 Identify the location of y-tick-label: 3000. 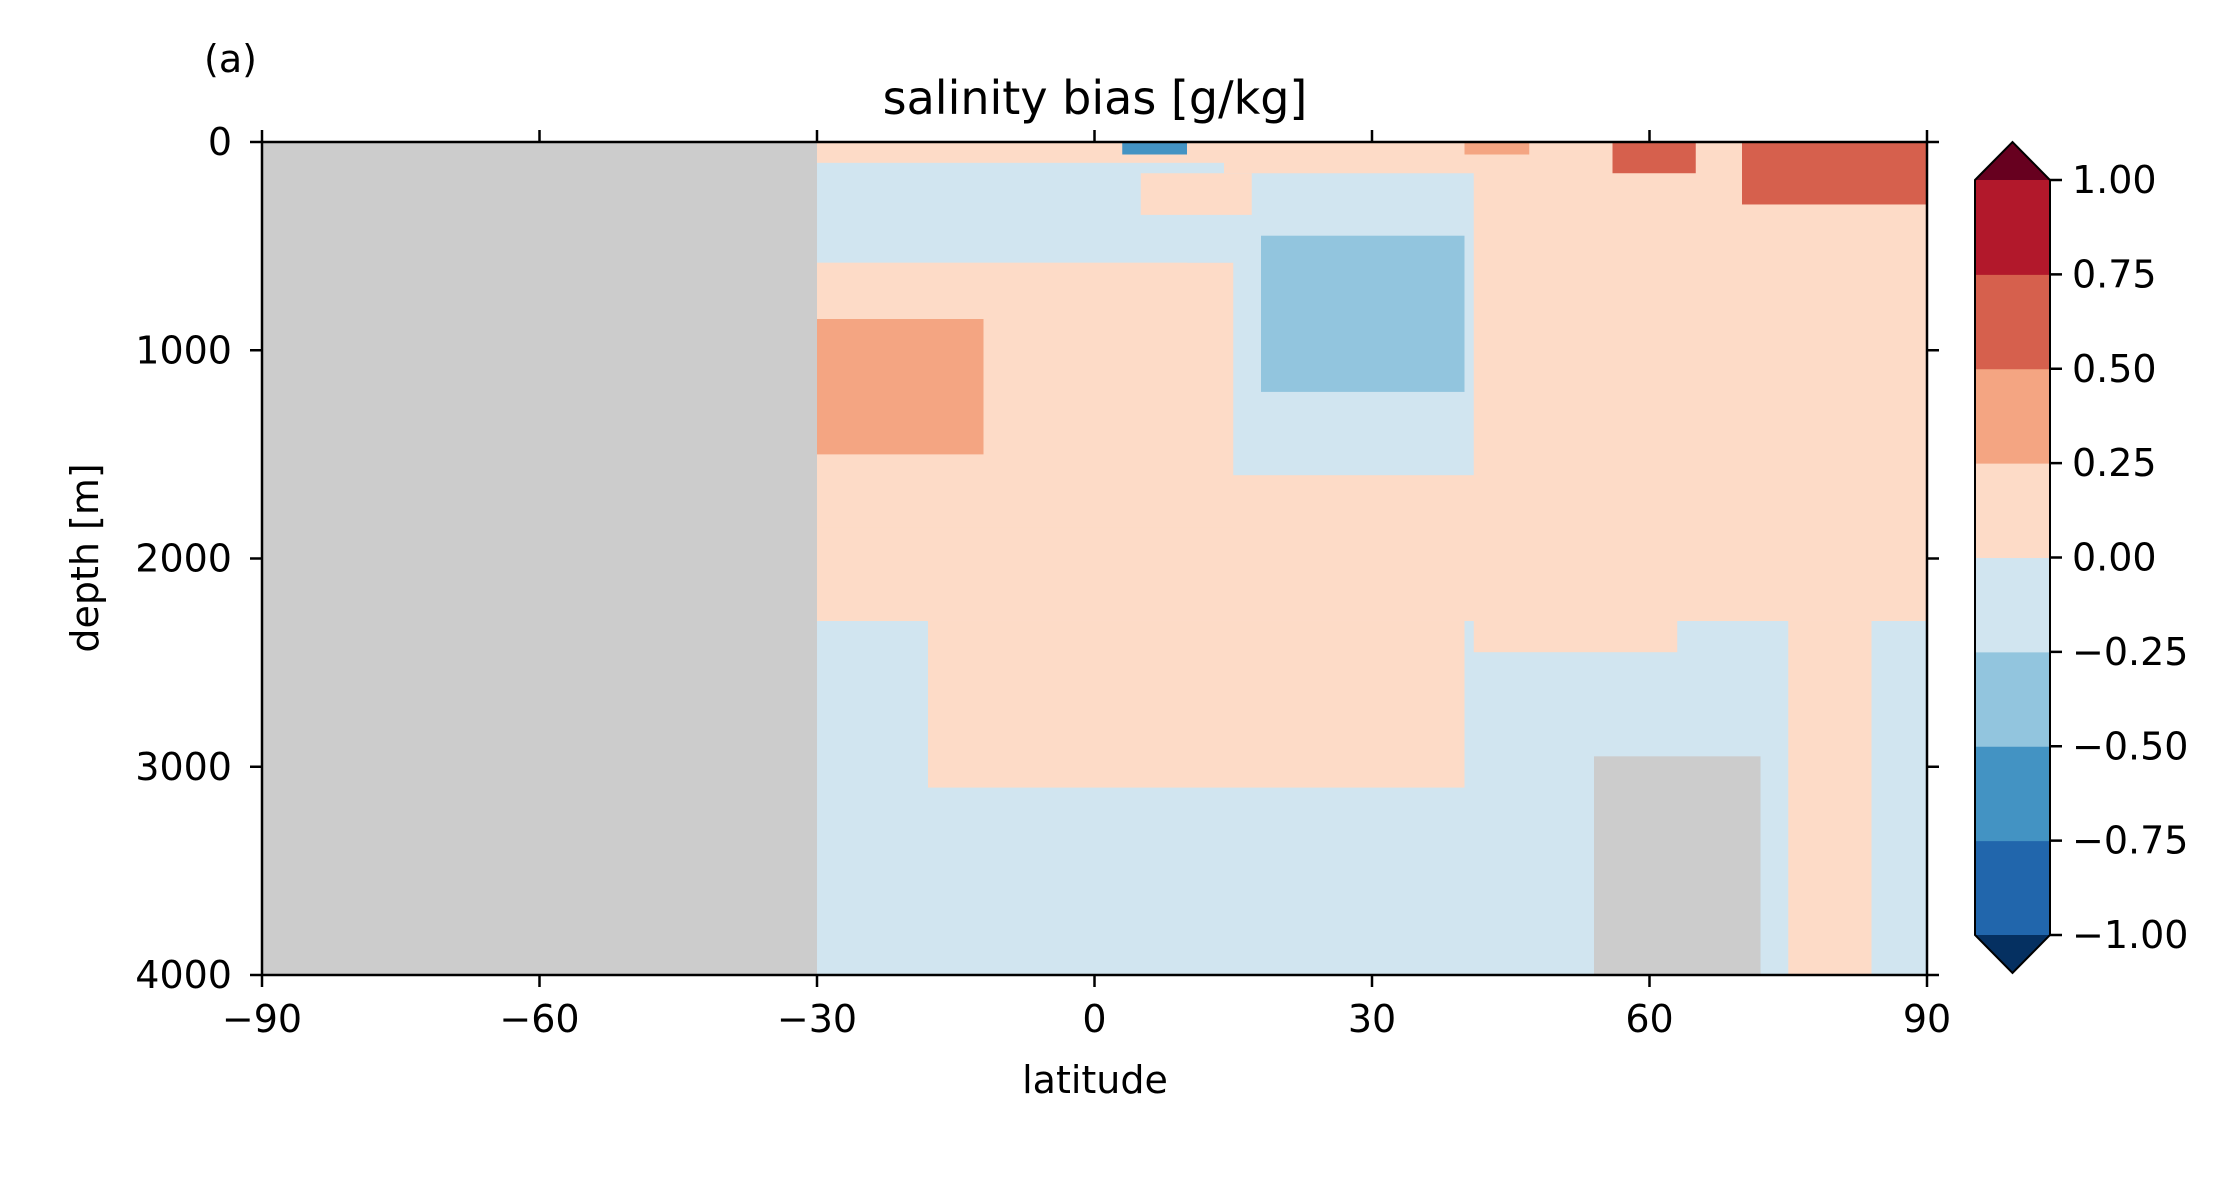
(183, 767).